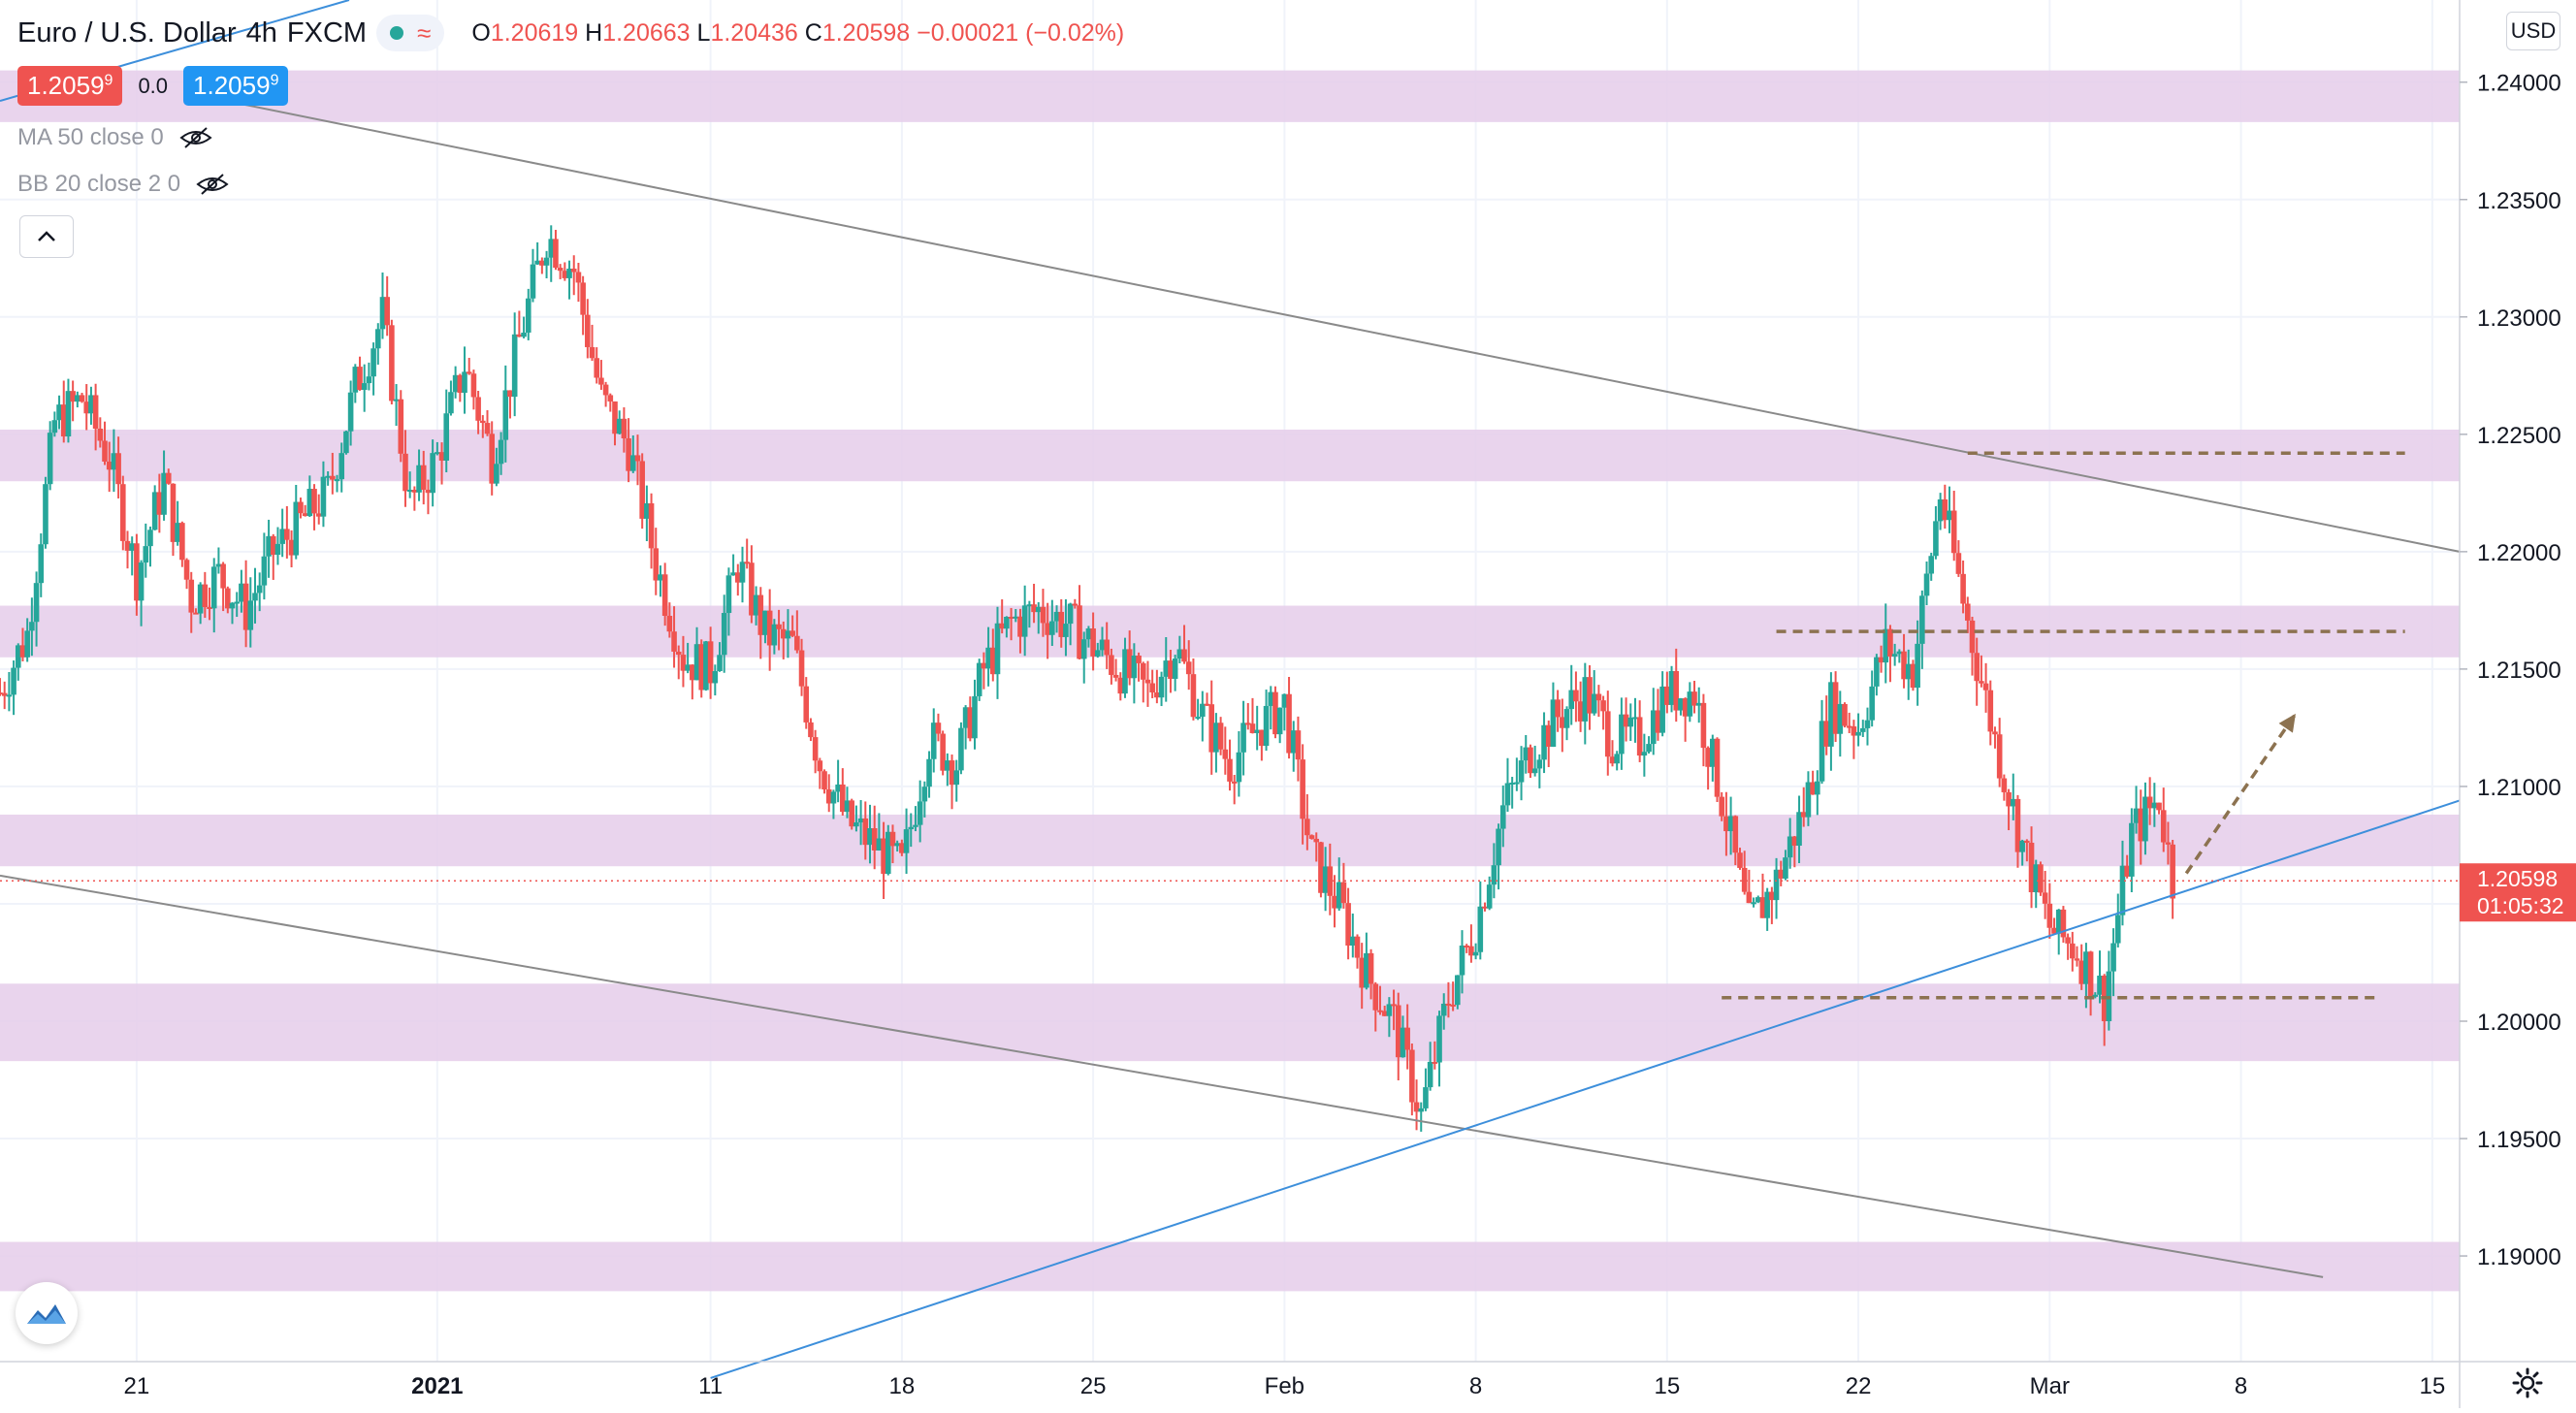  Describe the element at coordinates (236, 86) in the screenshot. I see `buy-button: 1.20599` at that location.